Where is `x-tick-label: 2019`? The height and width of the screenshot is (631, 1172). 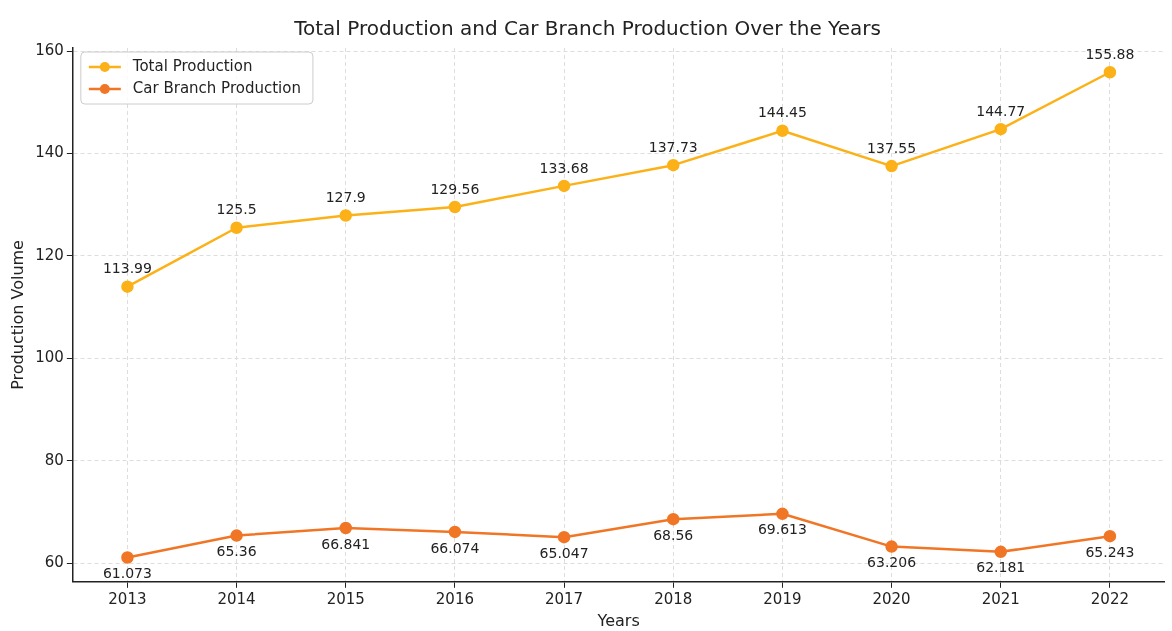 x-tick-label: 2019 is located at coordinates (782, 598).